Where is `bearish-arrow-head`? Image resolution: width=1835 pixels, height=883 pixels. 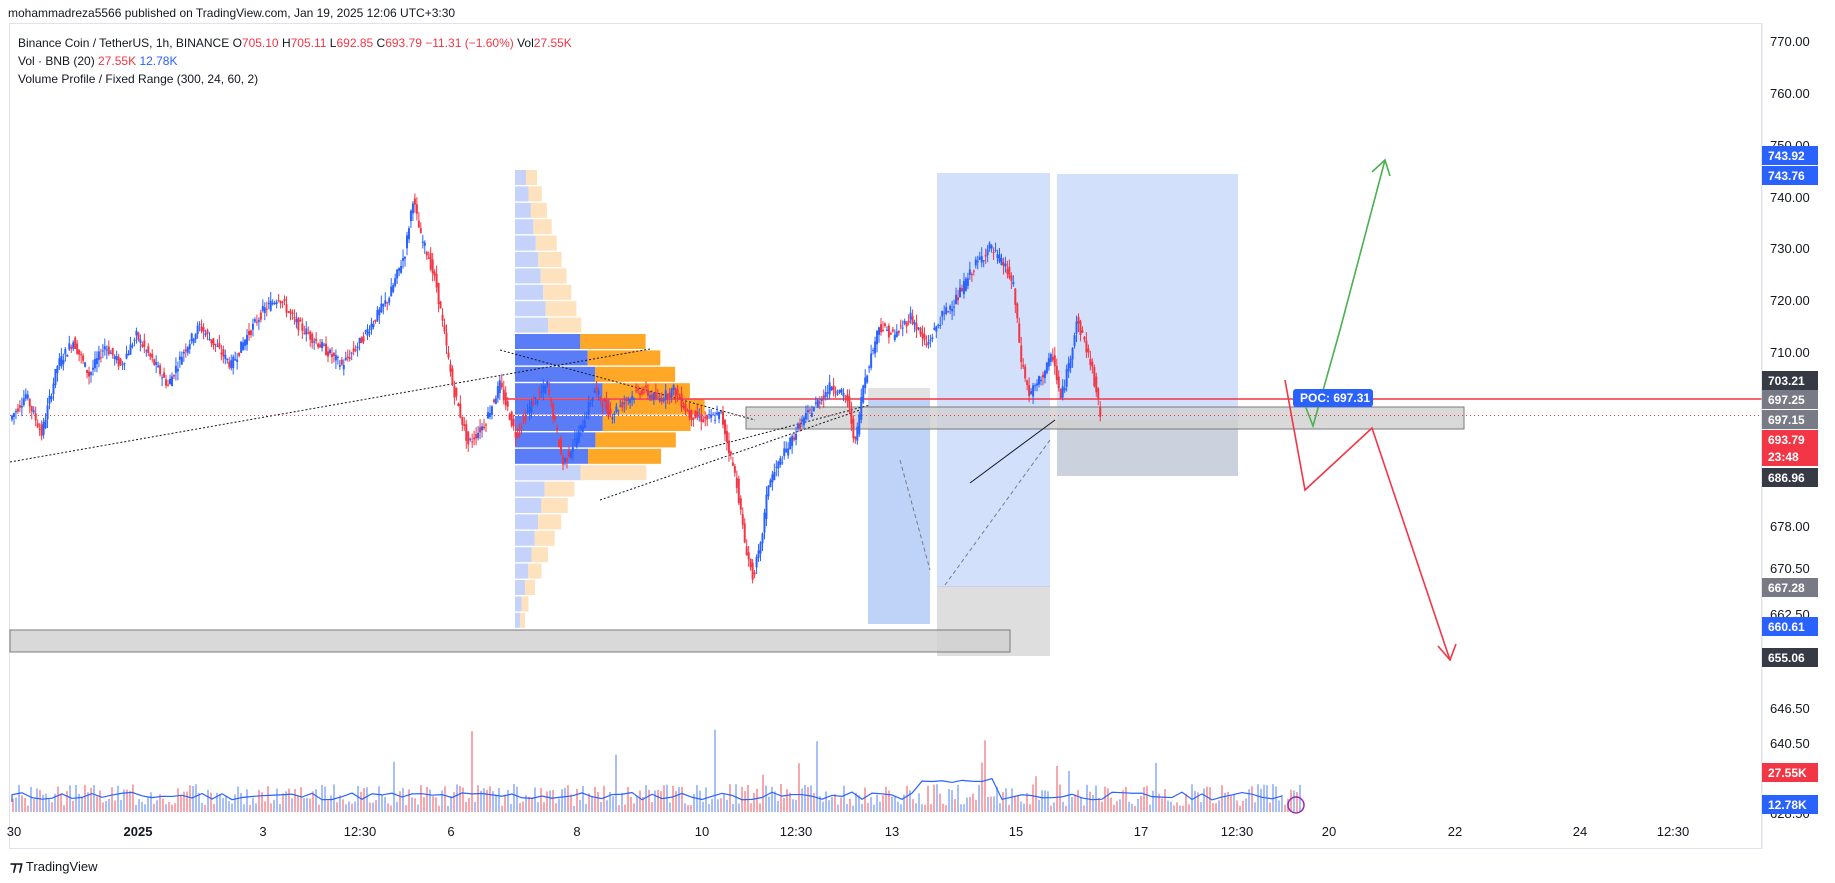 bearish-arrow-head is located at coordinates (1447, 652).